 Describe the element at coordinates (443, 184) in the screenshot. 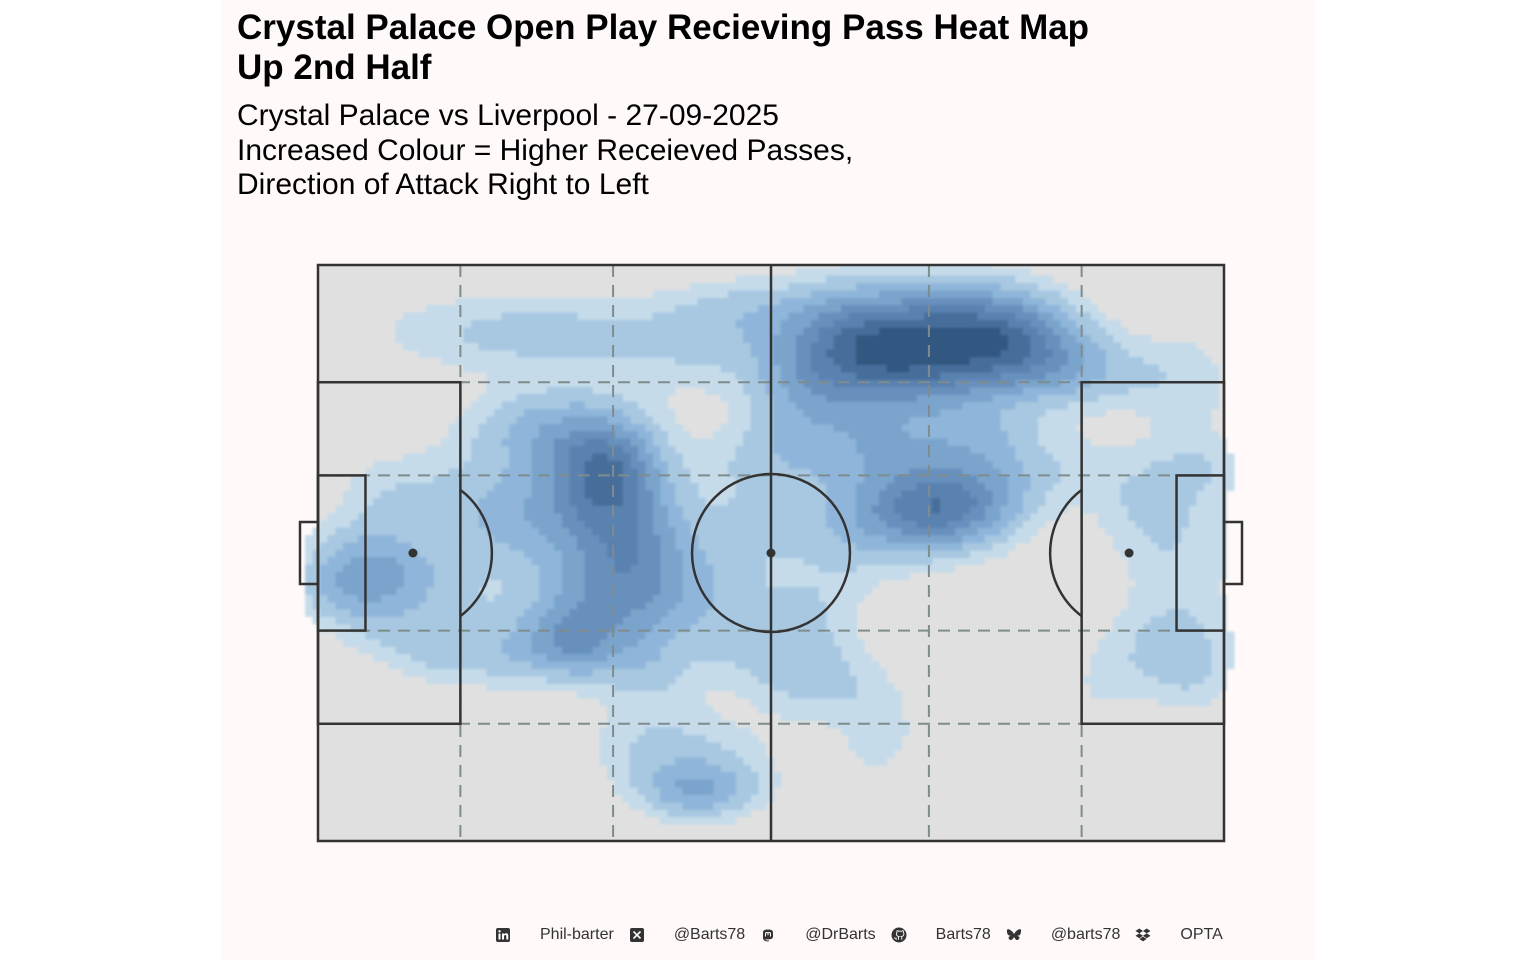

I see `subtitle-line-3: Direction of Attack Right to Left` at that location.